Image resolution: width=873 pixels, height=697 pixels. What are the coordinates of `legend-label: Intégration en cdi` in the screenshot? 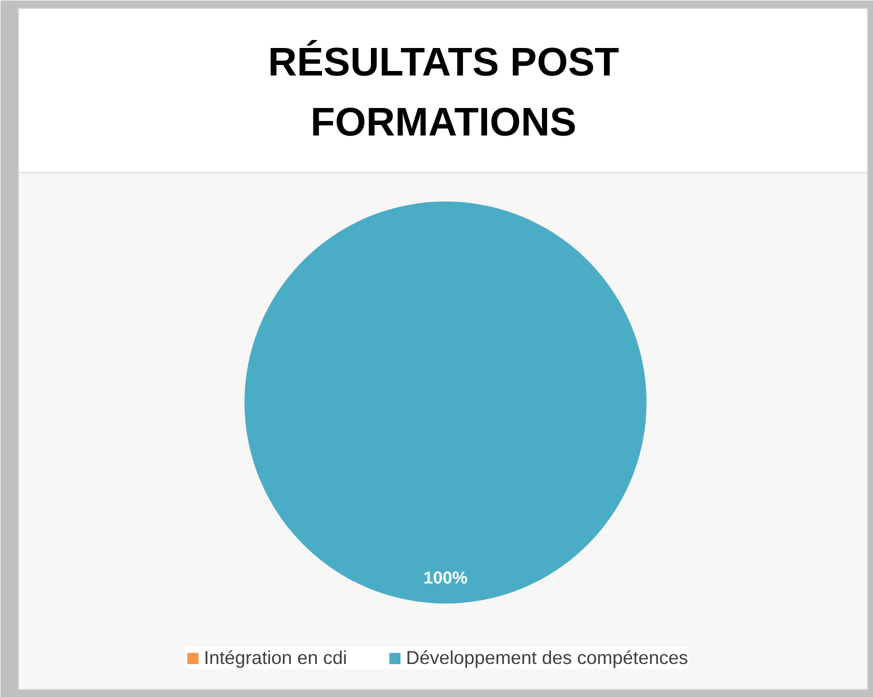 It's located at (276, 658).